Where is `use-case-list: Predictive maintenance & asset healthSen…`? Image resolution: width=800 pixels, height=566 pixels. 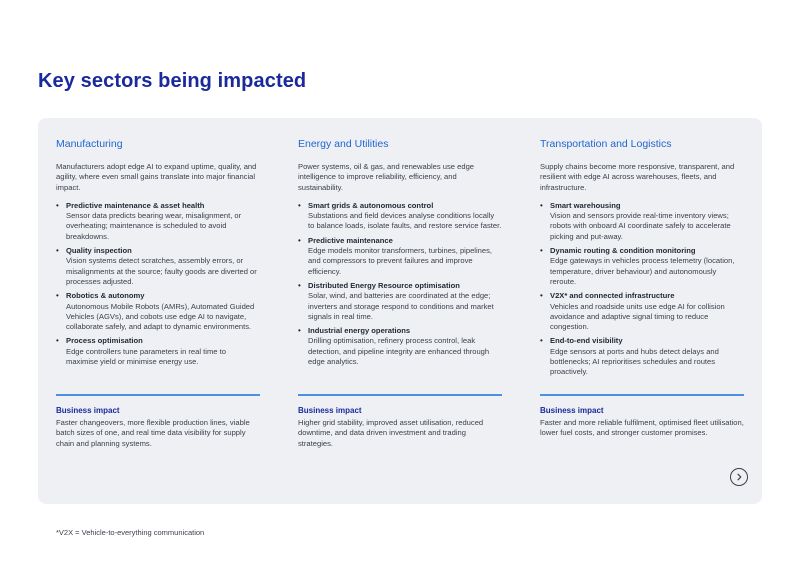
use-case-list: Predictive maintenance & asset healthSen… is located at coordinates (158, 284).